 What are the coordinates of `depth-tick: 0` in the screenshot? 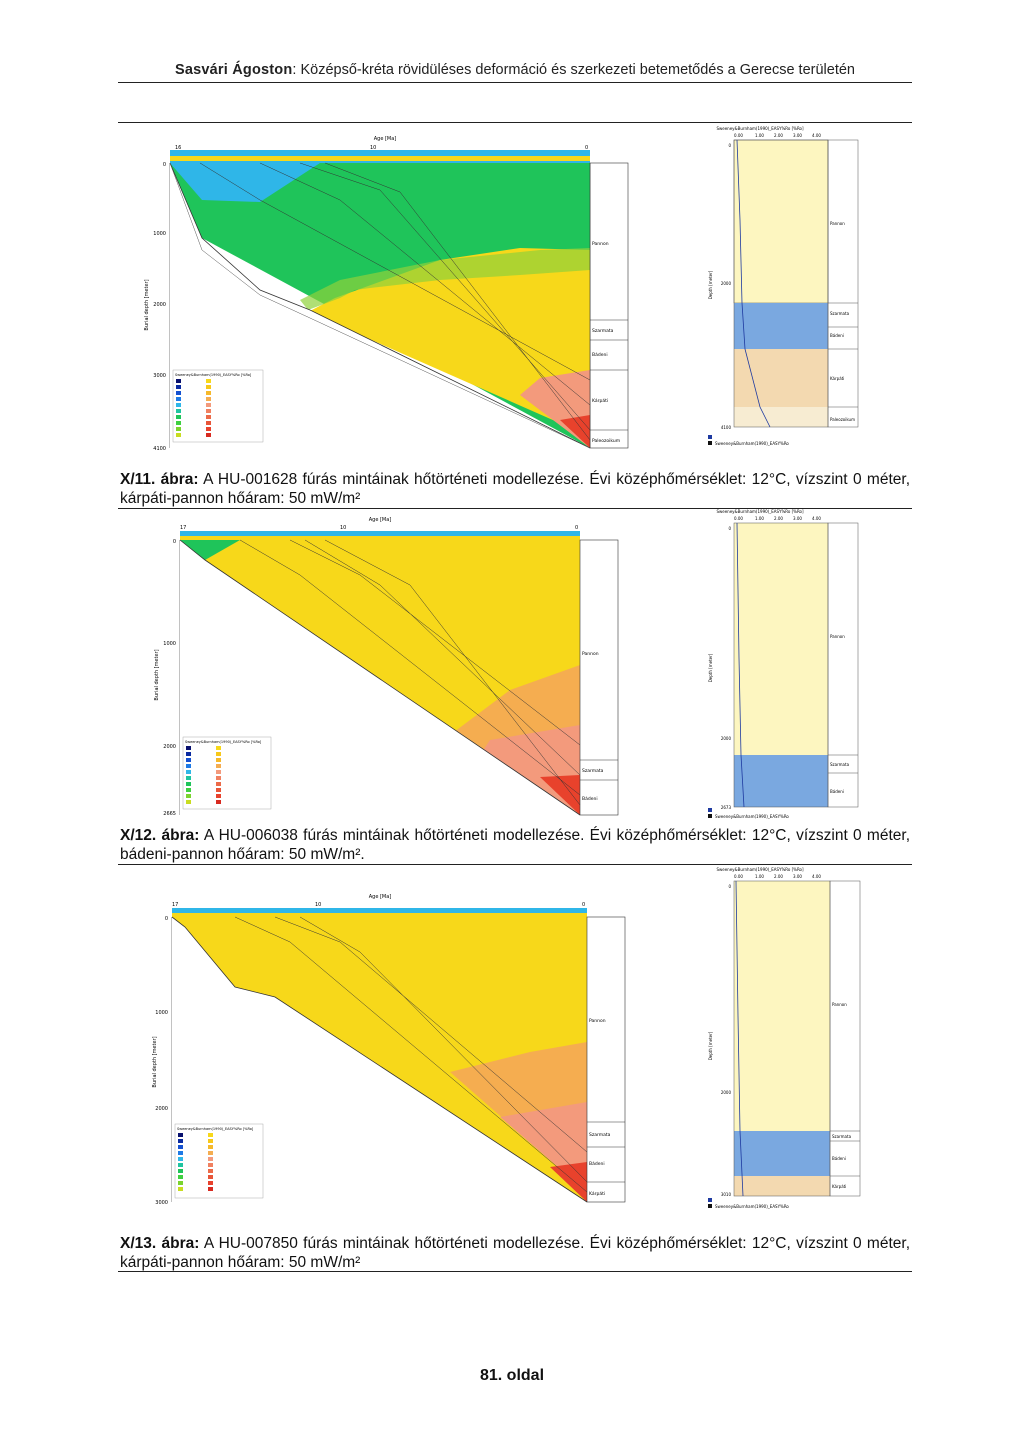 It's located at (164, 165).